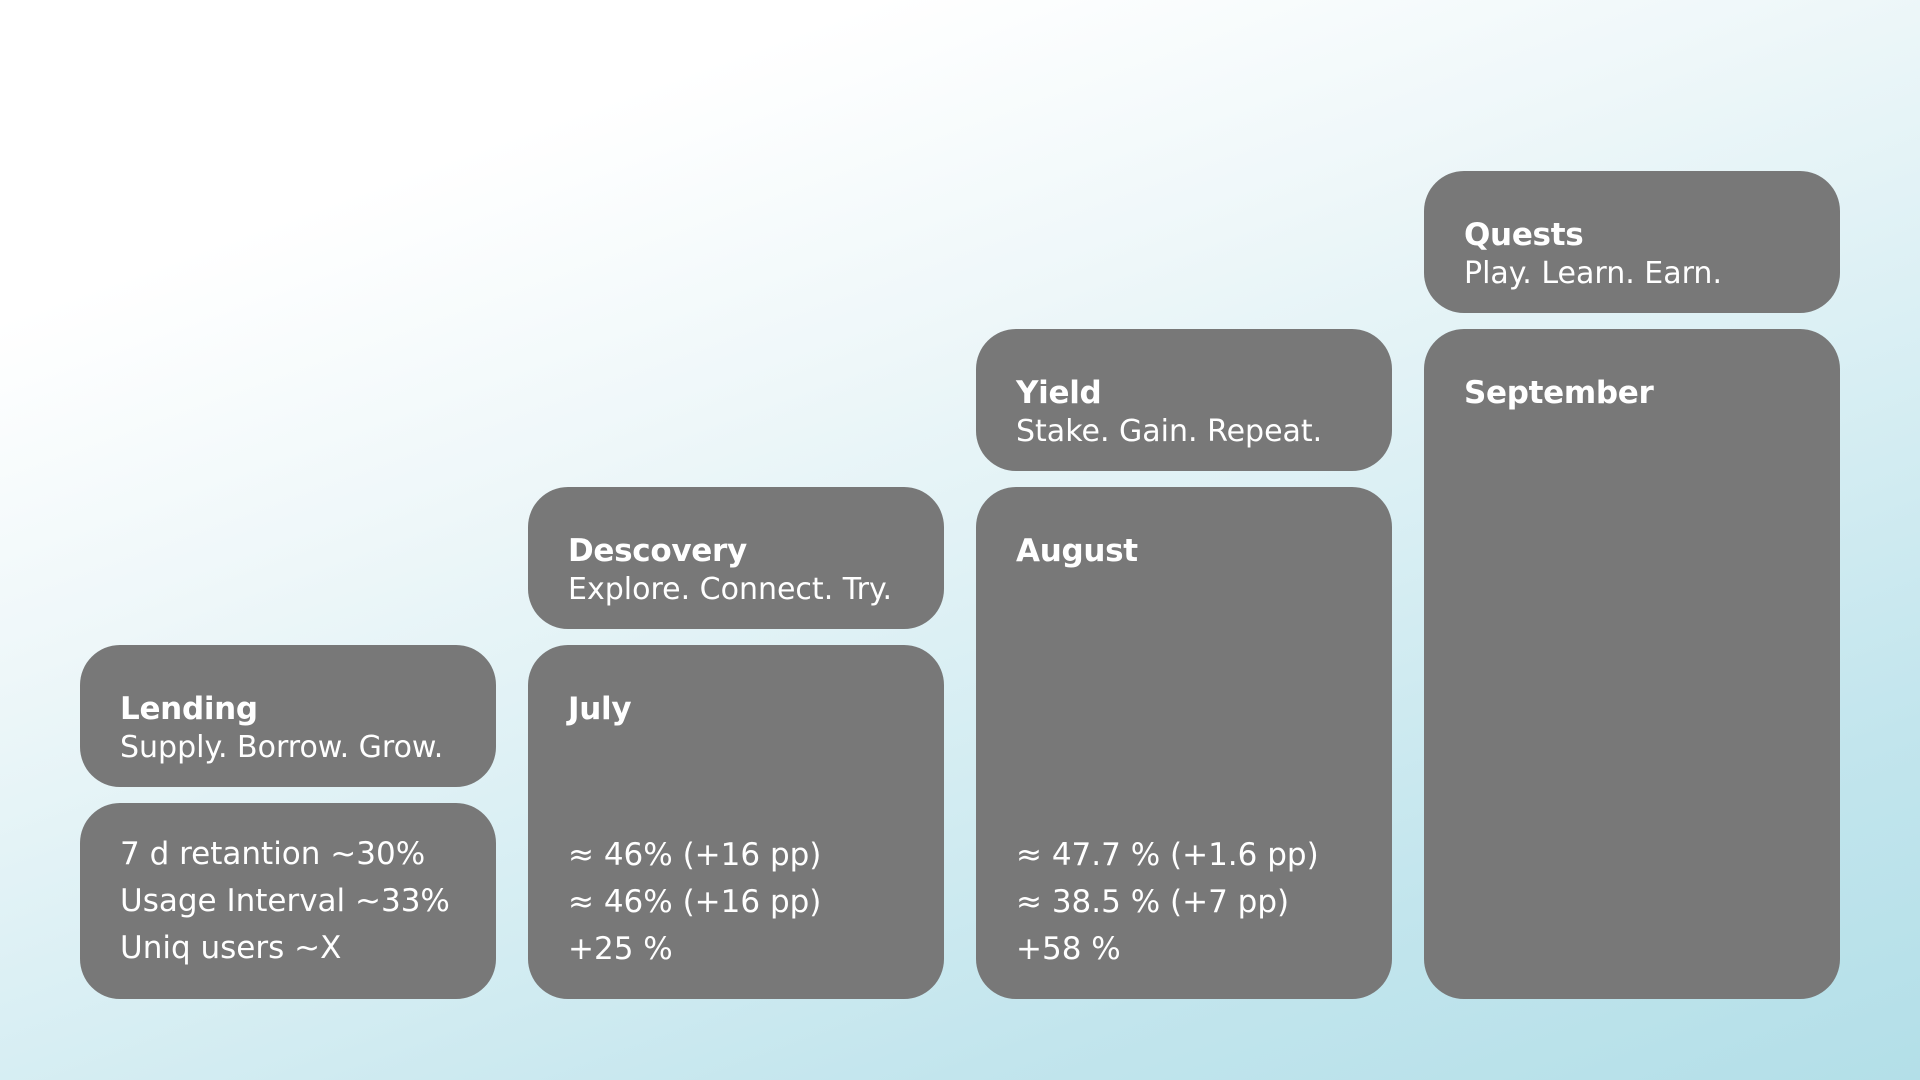 Image resolution: width=1920 pixels, height=1080 pixels. Describe the element at coordinates (282, 747) in the screenshot. I see `theme-tagline: Supply. Borrow. Grow.` at that location.